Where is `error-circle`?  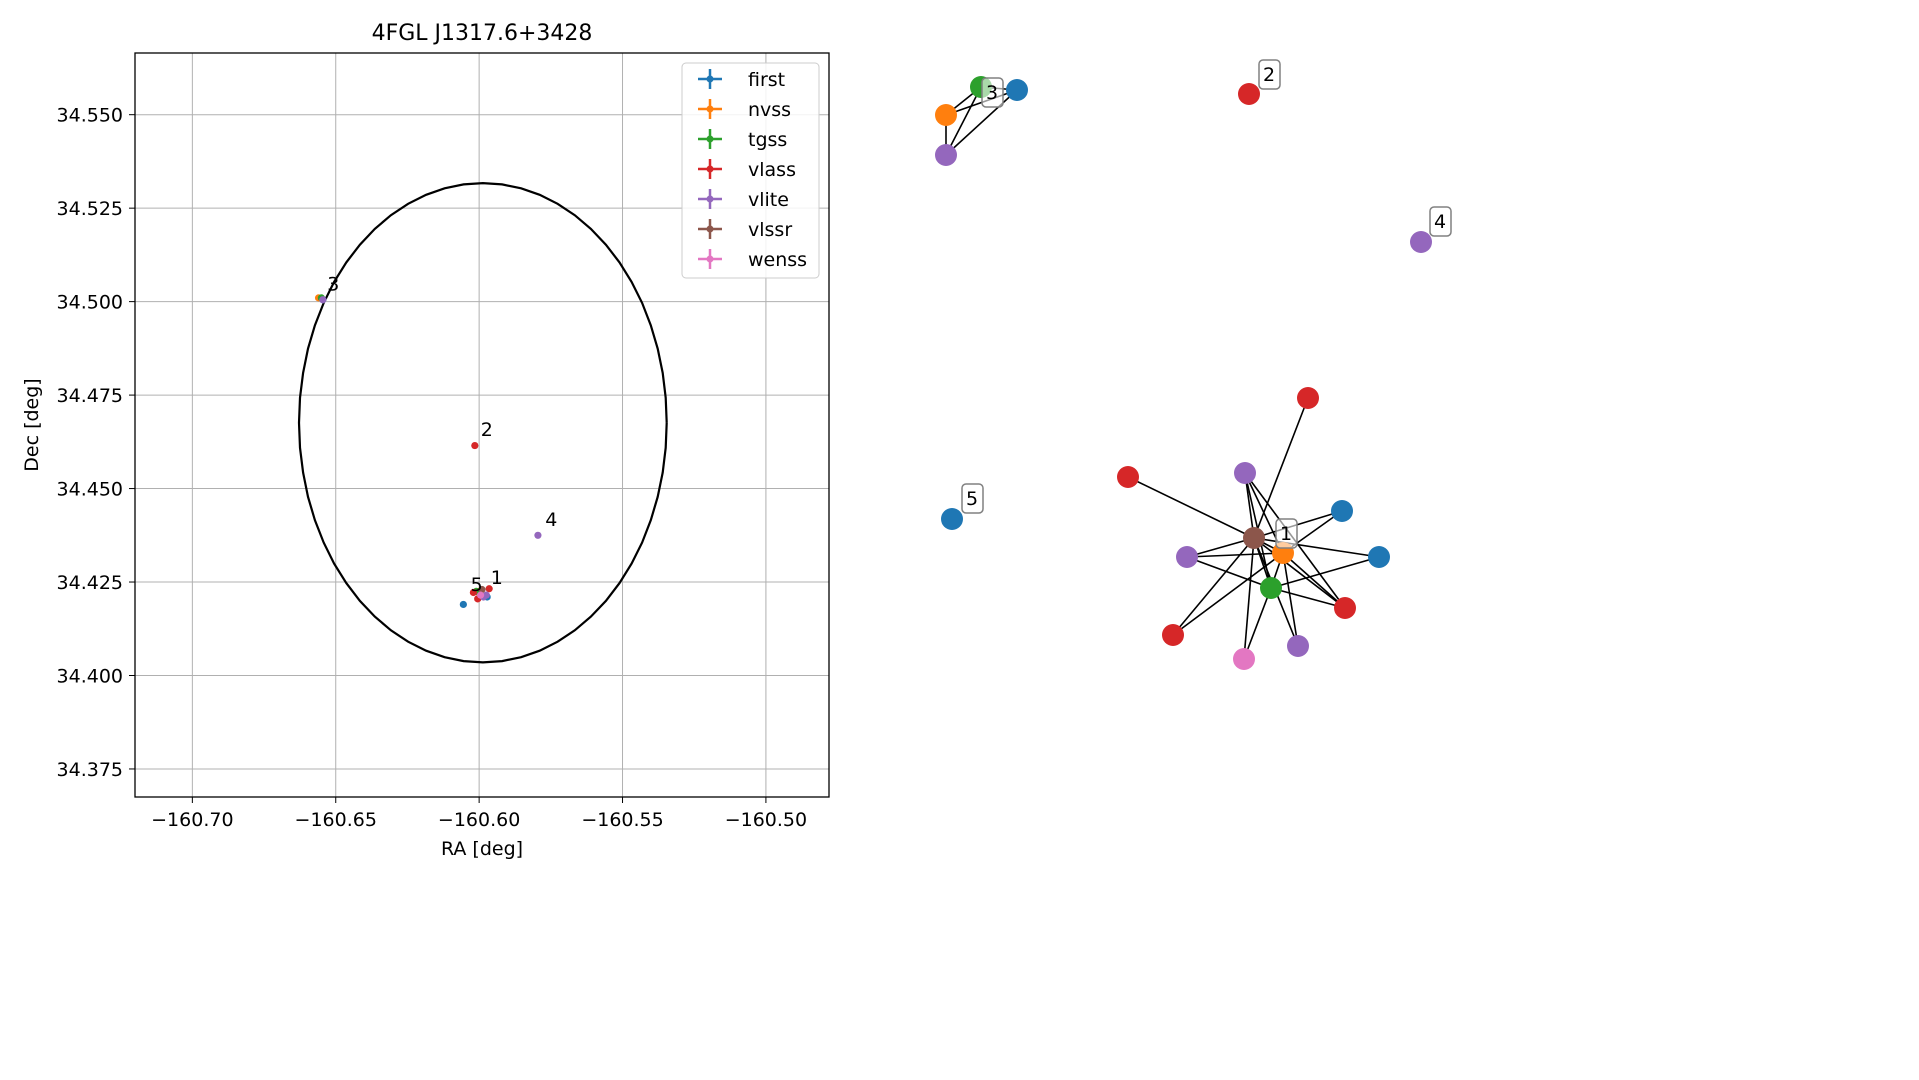 error-circle is located at coordinates (482, 422).